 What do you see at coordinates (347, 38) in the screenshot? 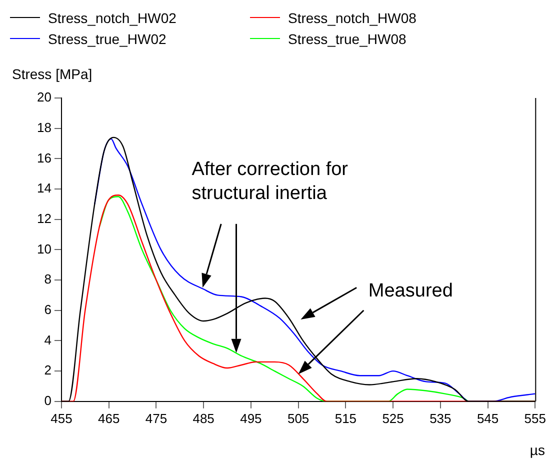
I see `legend-label: Stress_true_HW08` at bounding box center [347, 38].